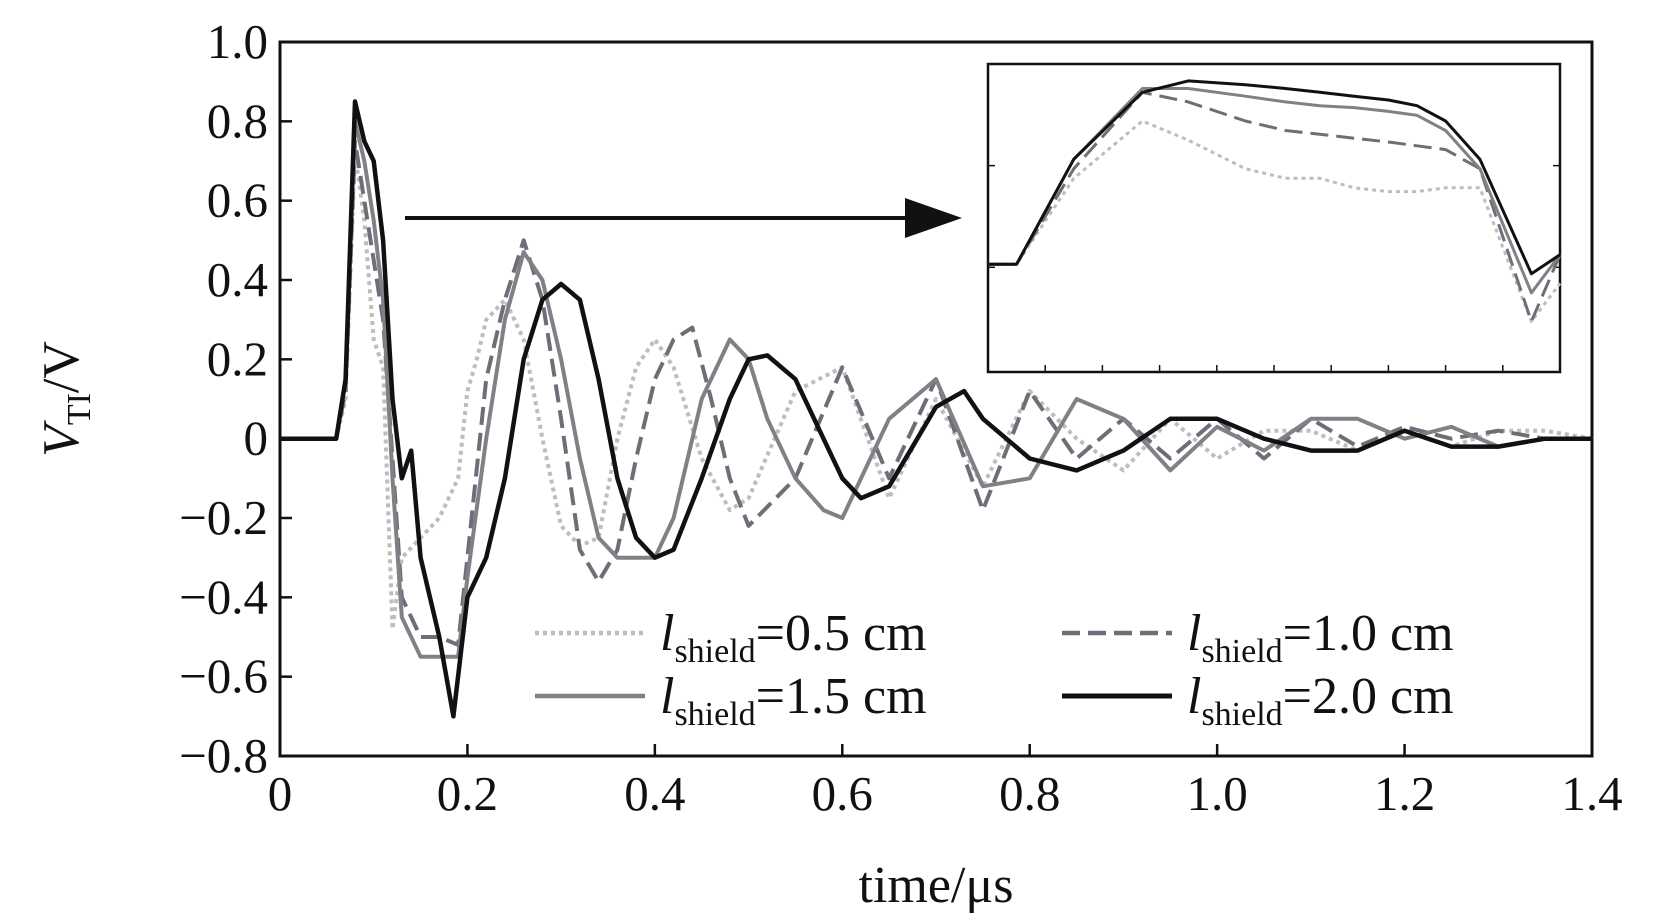  Describe the element at coordinates (1404, 793) in the screenshot. I see `x-tick-label: 1.2` at that location.